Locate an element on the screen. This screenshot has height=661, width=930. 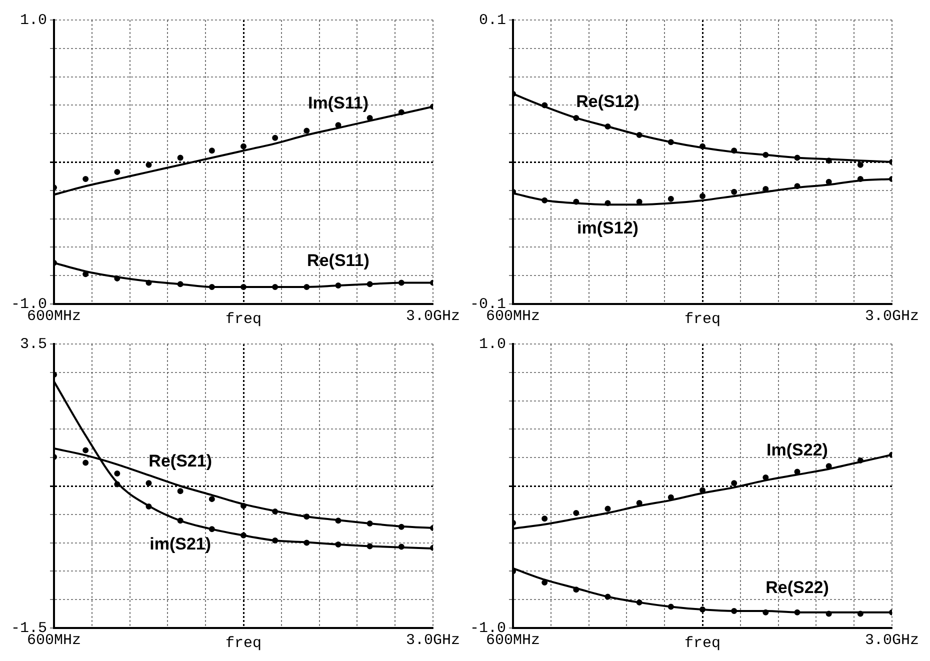
series-label: Im(S22) is located at coordinates (797, 450).